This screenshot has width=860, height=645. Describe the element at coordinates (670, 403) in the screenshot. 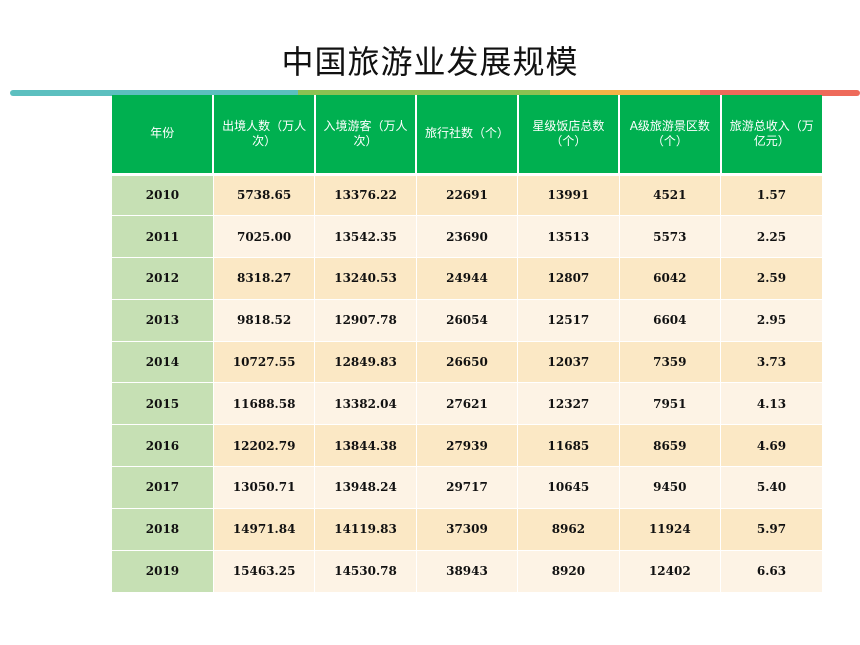

I see `cell-a-level-scenic-spots: 7951` at that location.